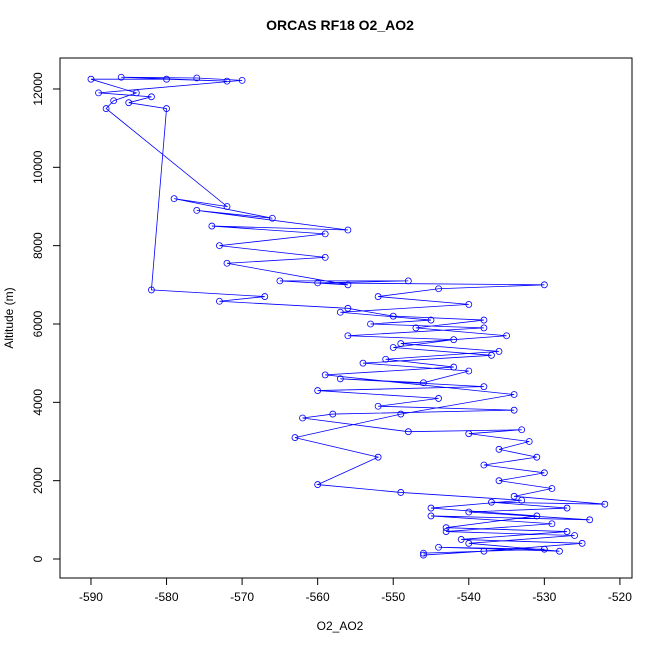  What do you see at coordinates (242, 597) in the screenshot?
I see `x-tick-label: -570` at bounding box center [242, 597].